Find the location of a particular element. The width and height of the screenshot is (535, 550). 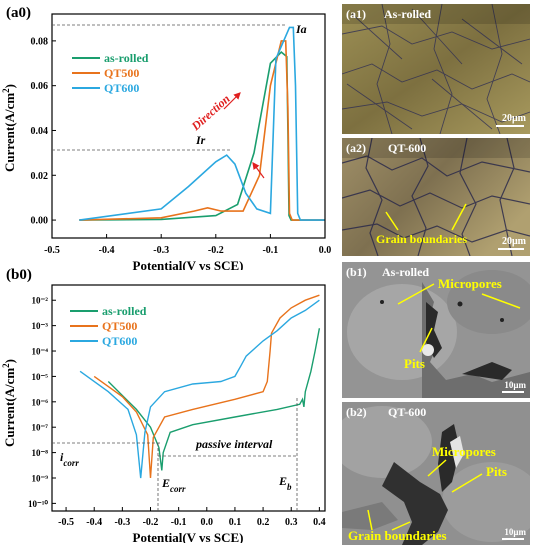

a0-y-tick-label: 0.00 is located at coordinates (40, 221).